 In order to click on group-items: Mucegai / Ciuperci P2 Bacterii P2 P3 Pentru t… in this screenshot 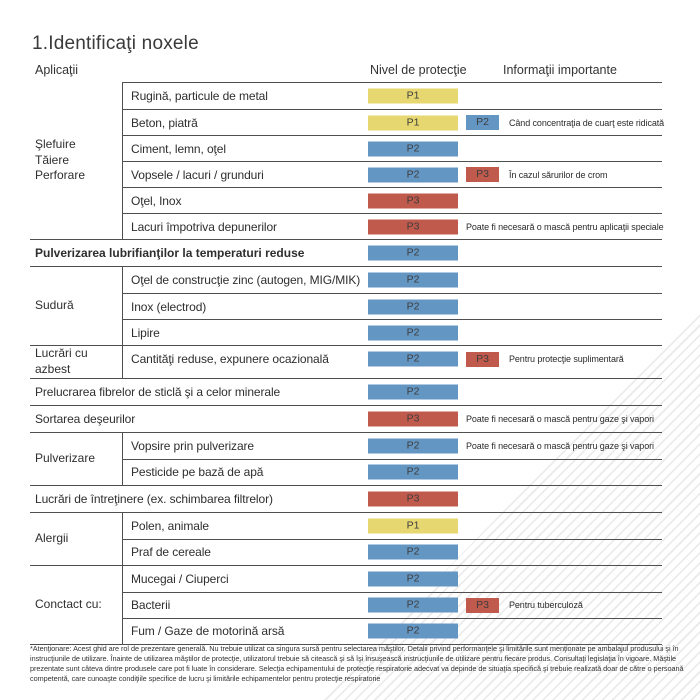, I will do `click(392, 604)`.